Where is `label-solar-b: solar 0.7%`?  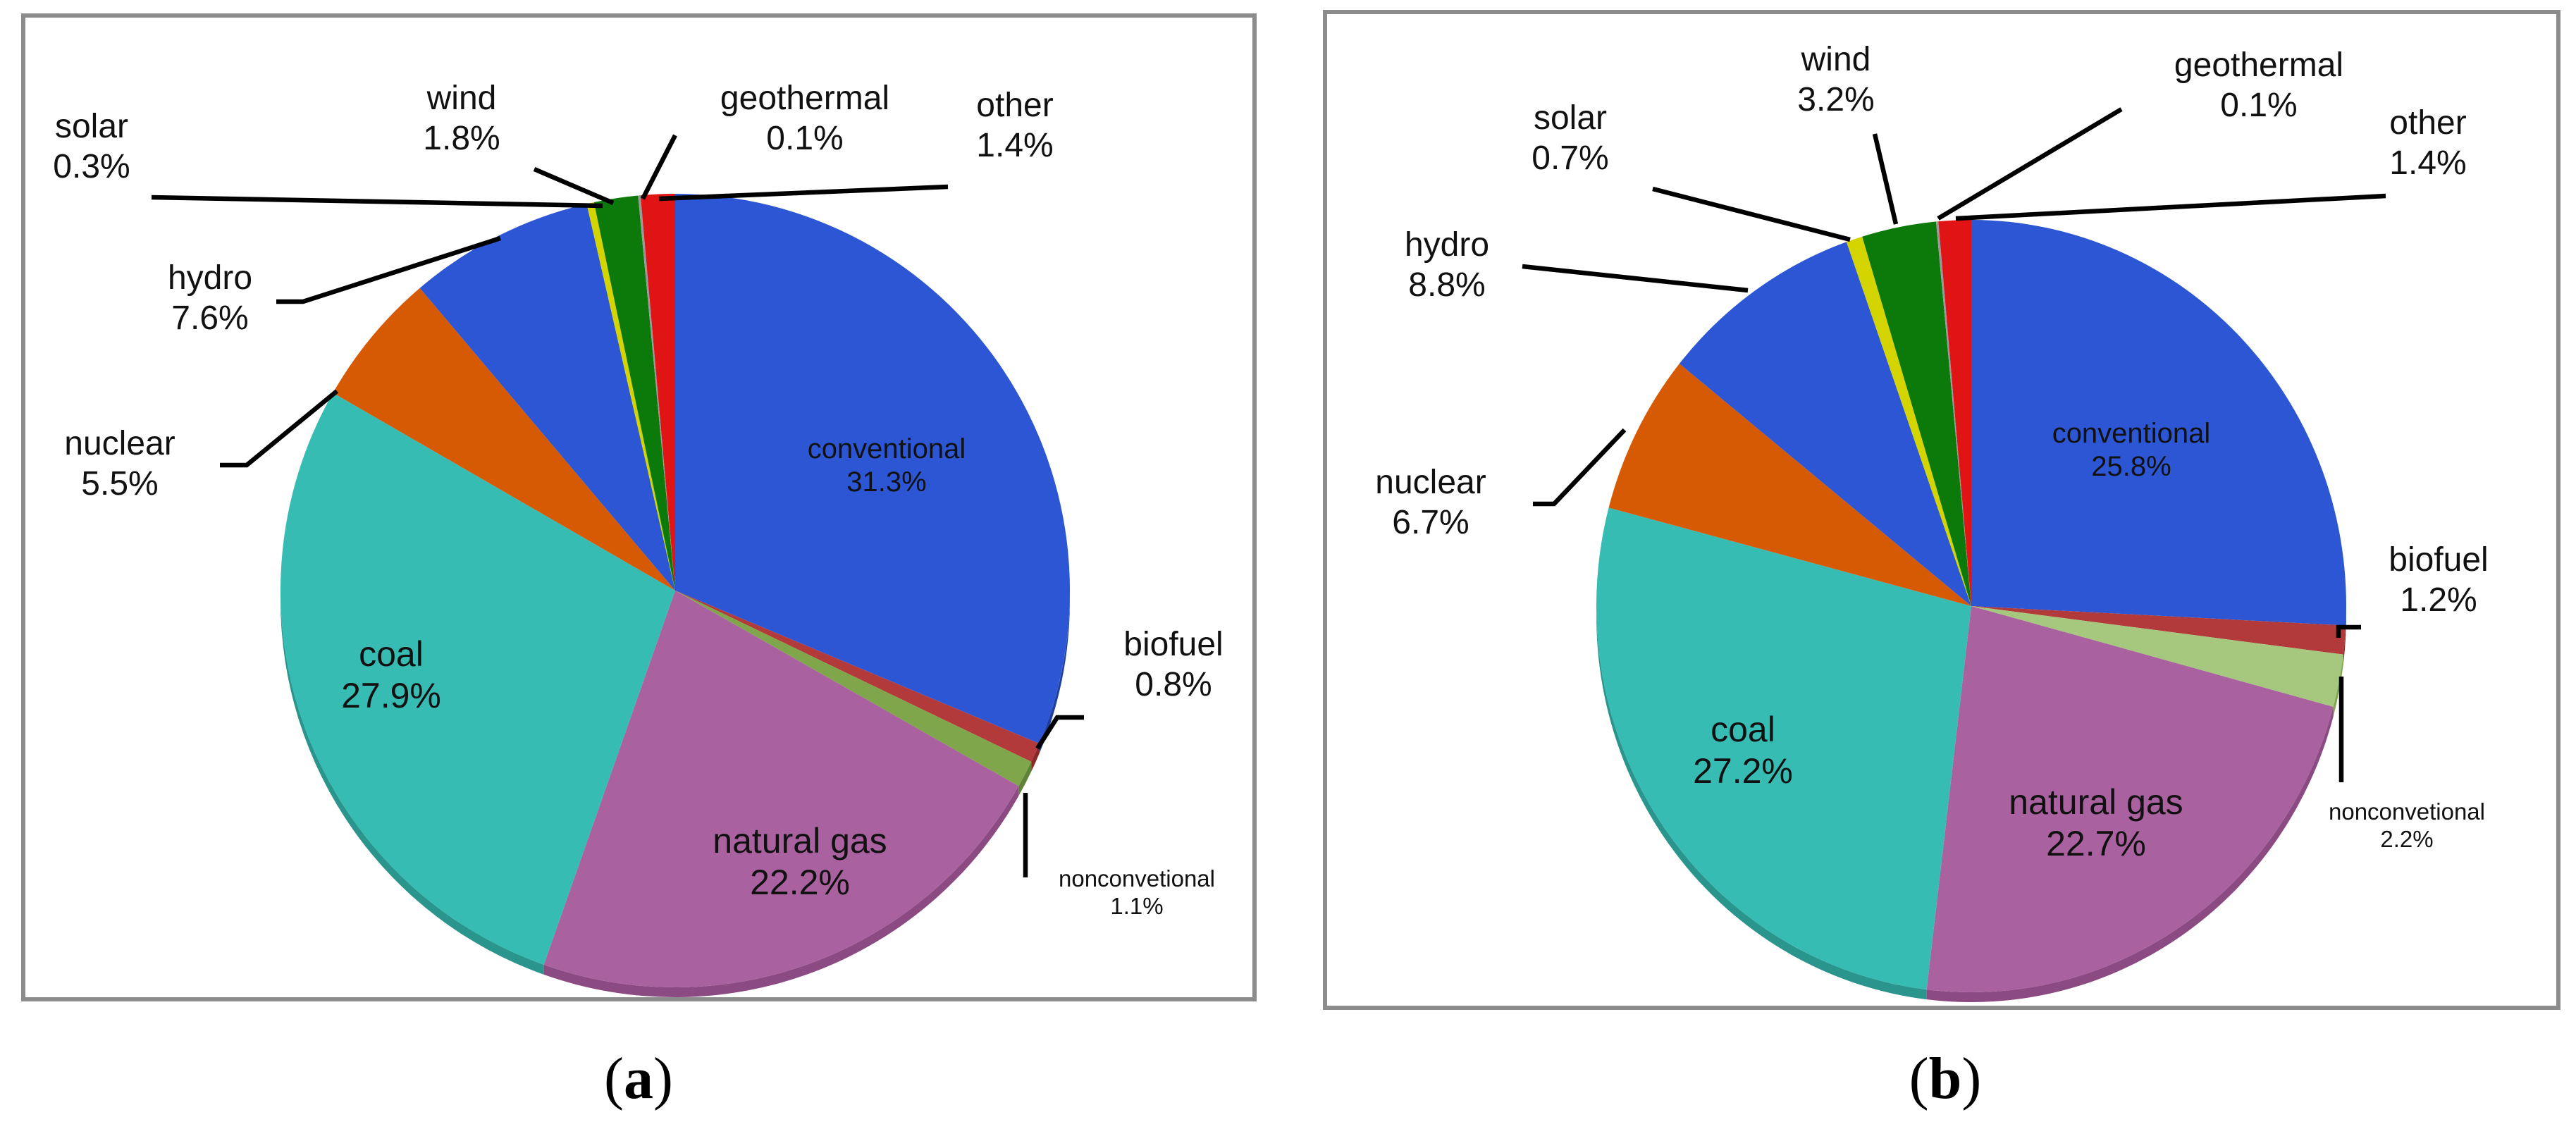
label-solar-b: solar 0.7% is located at coordinates (1570, 138).